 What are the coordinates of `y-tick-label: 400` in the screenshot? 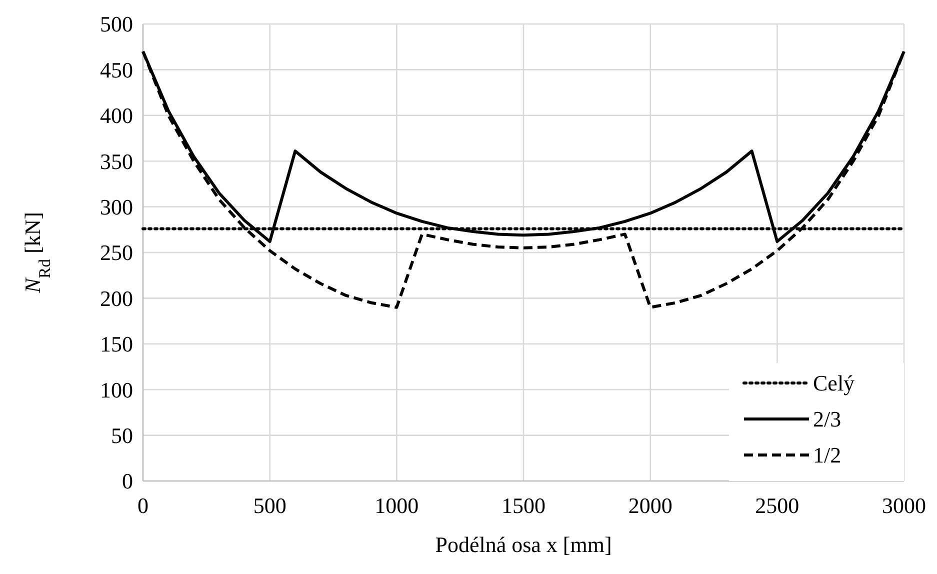 It's located at (116, 115).